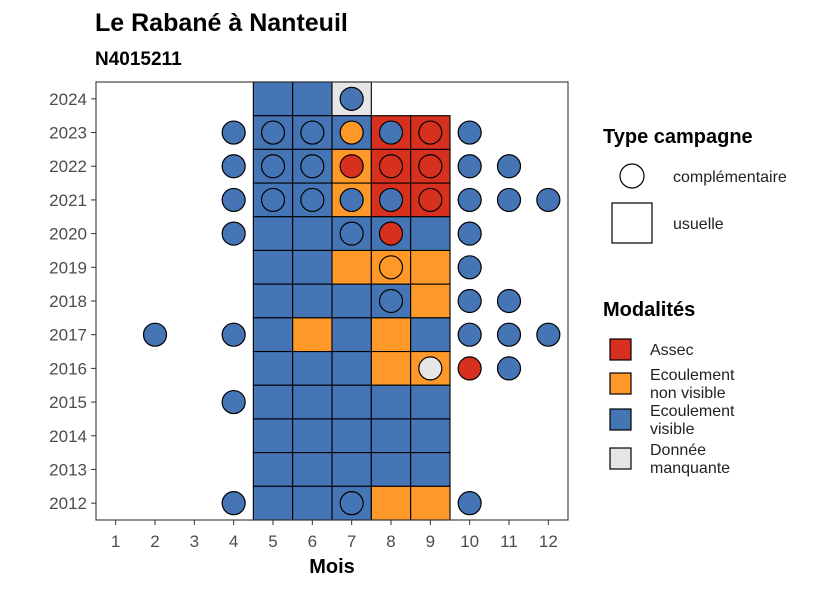 This screenshot has width=826, height=590. I want to click on chart-title: Le Rabané à Nanteuil, so click(221, 23).